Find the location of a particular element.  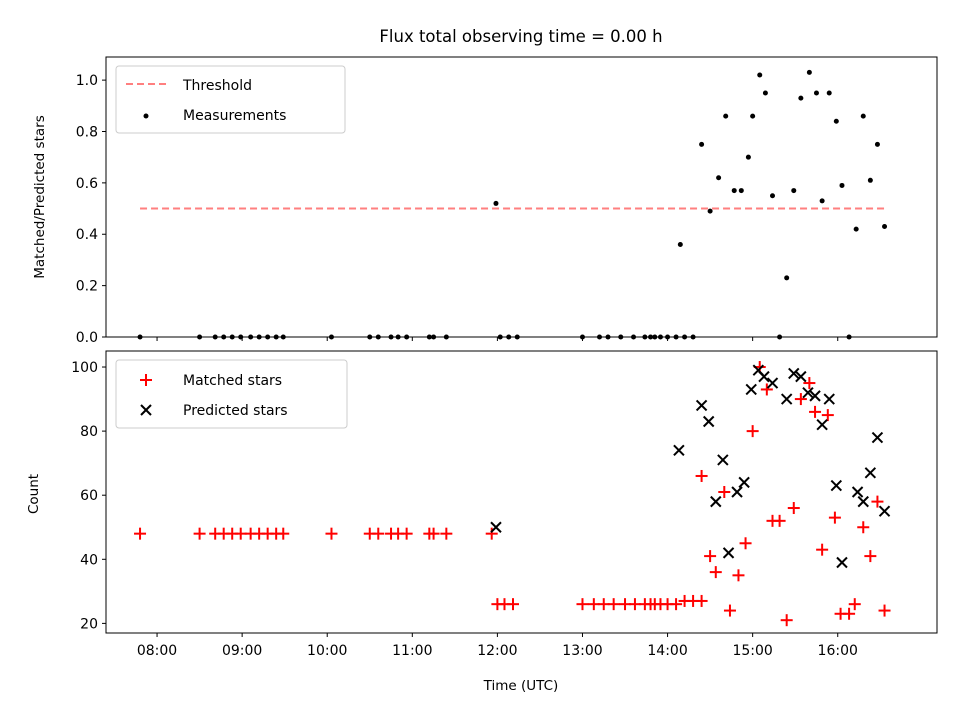

ratio-ytick-label: 0.4 is located at coordinates (87, 235).